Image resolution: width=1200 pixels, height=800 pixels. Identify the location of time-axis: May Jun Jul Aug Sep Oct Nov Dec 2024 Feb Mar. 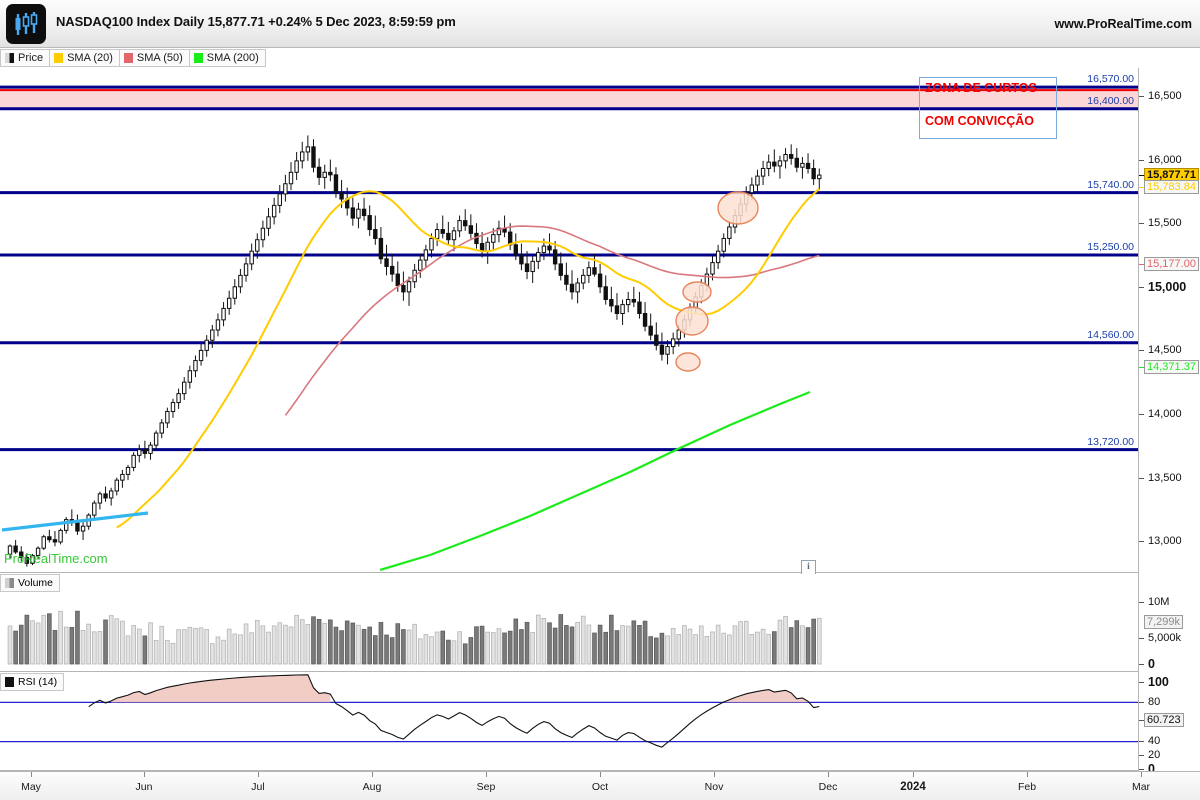
(600, 785).